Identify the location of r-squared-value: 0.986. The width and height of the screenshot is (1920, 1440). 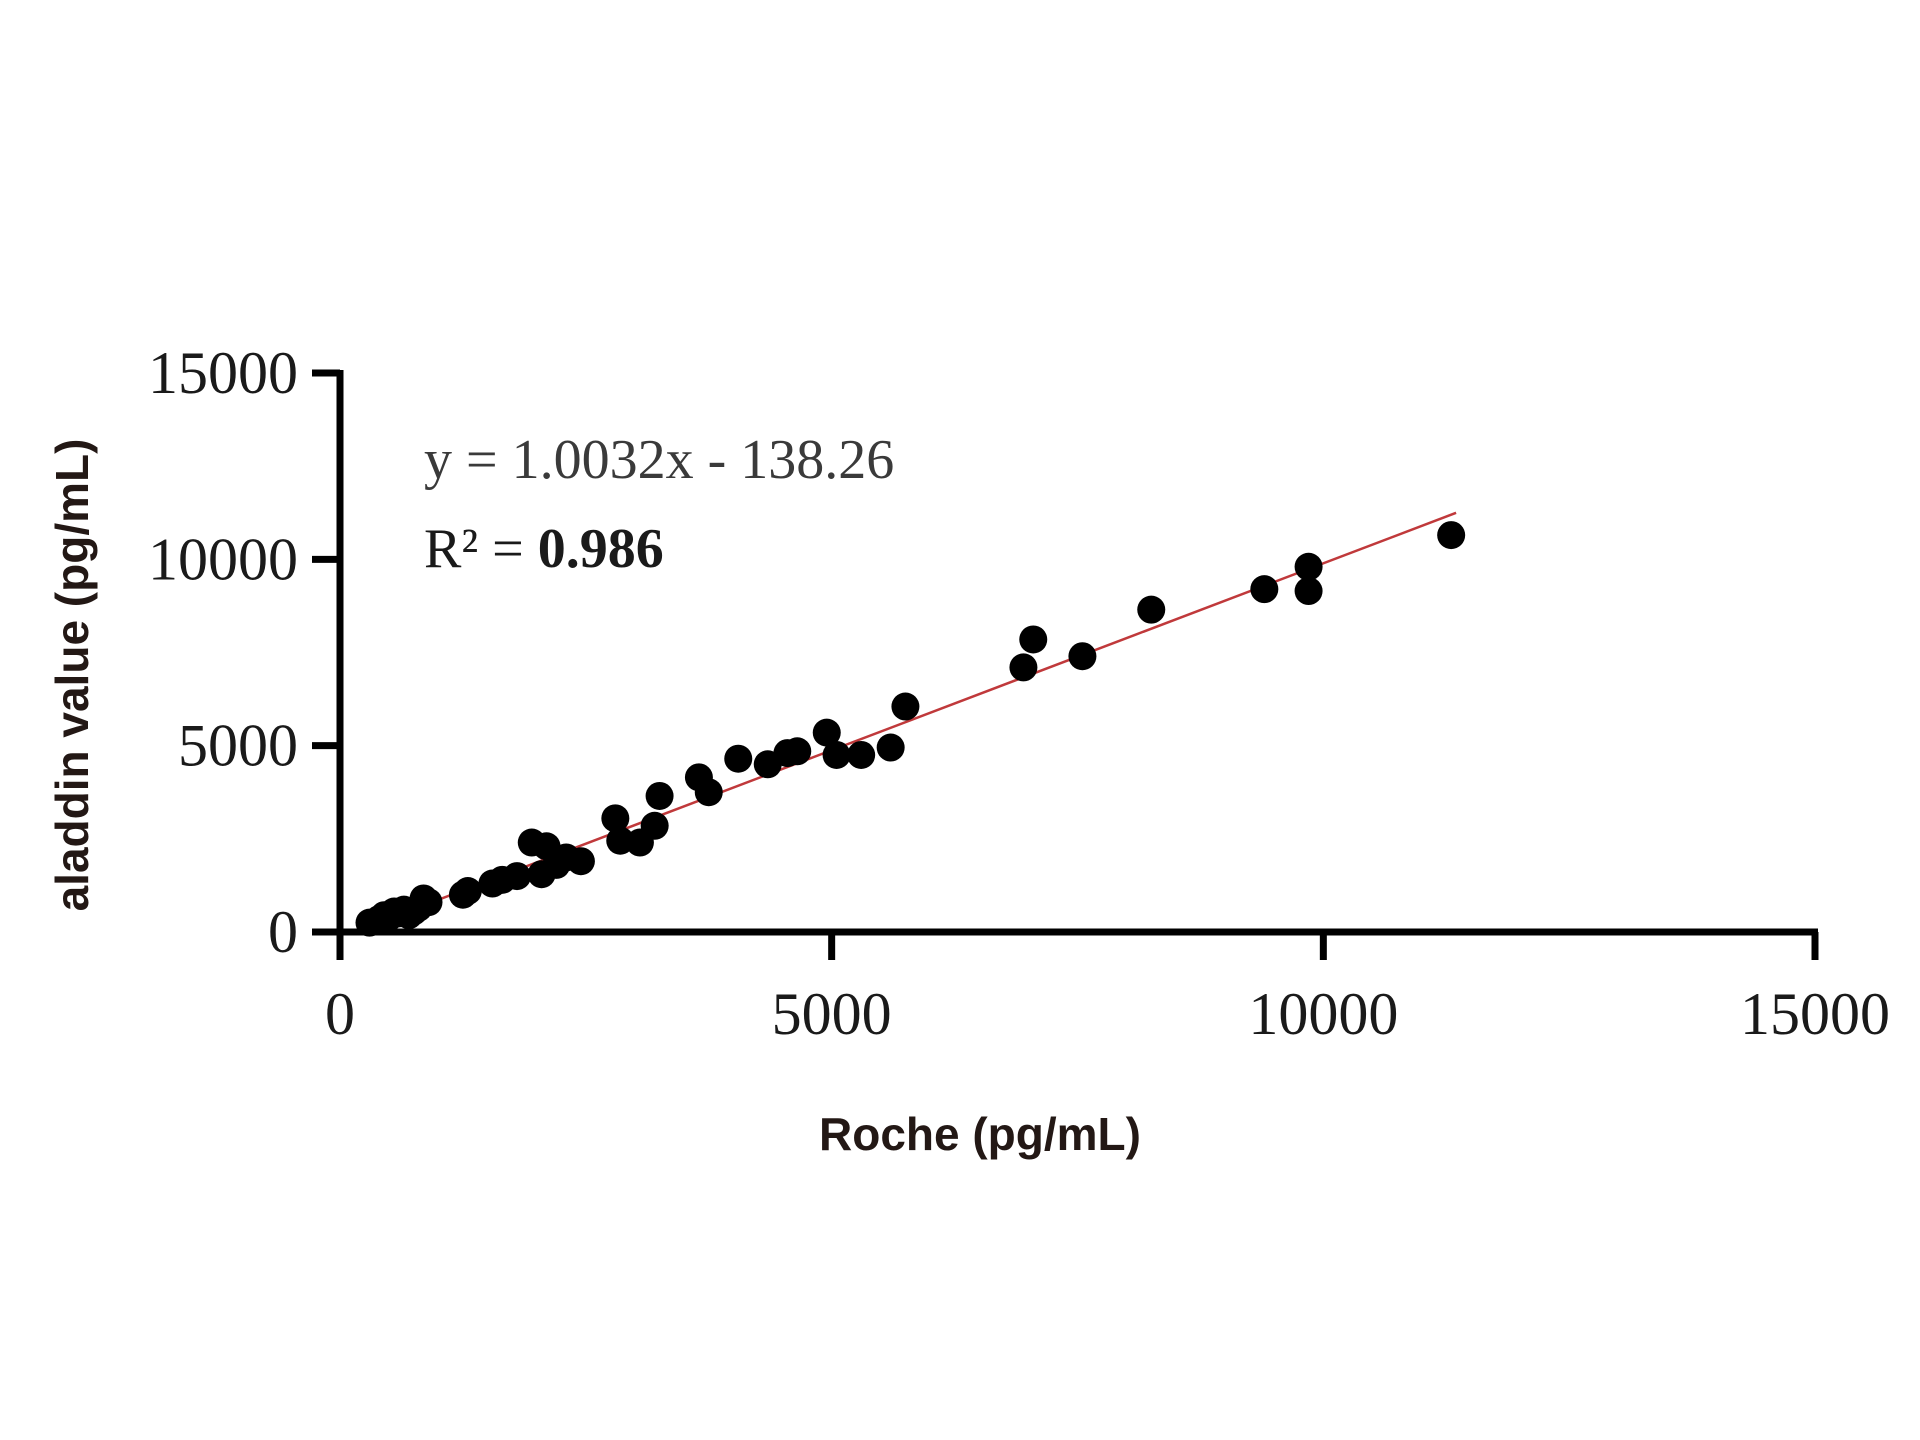
(601, 549).